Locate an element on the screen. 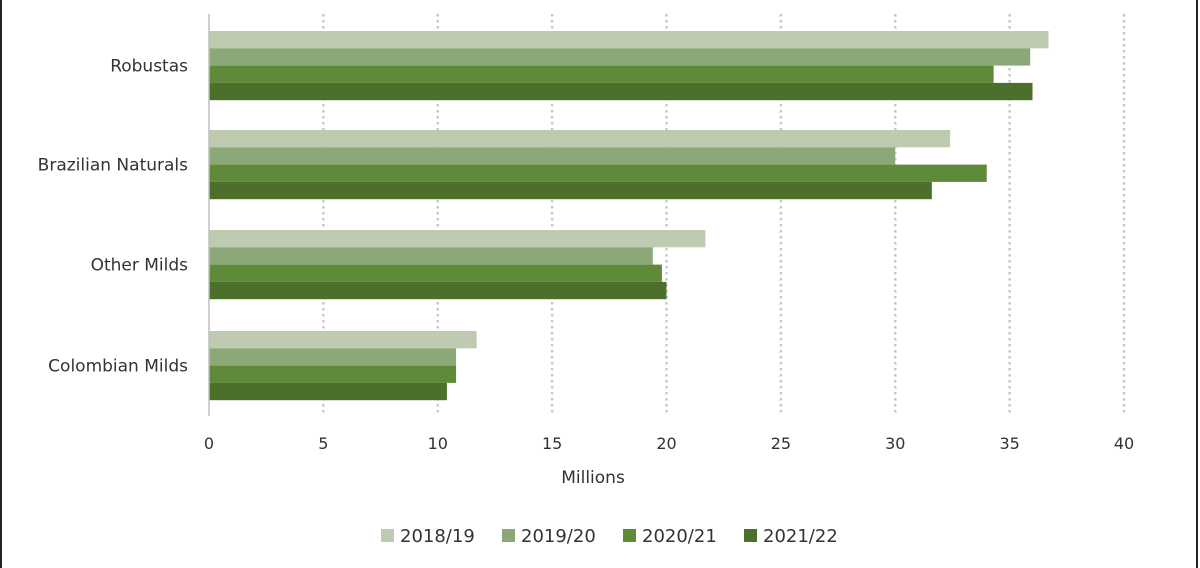 The image size is (1200, 568). x-tick-labels: 0 5 10 15 20 25 30 35 40 is located at coordinates (669, 443).